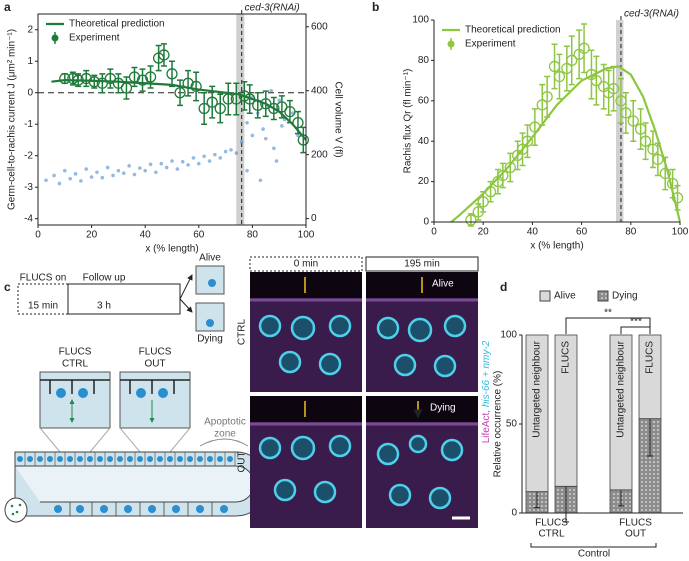 This screenshot has width=689, height=561. Describe the element at coordinates (141, 509) in the screenshot. I see `cell-walls` at that location.